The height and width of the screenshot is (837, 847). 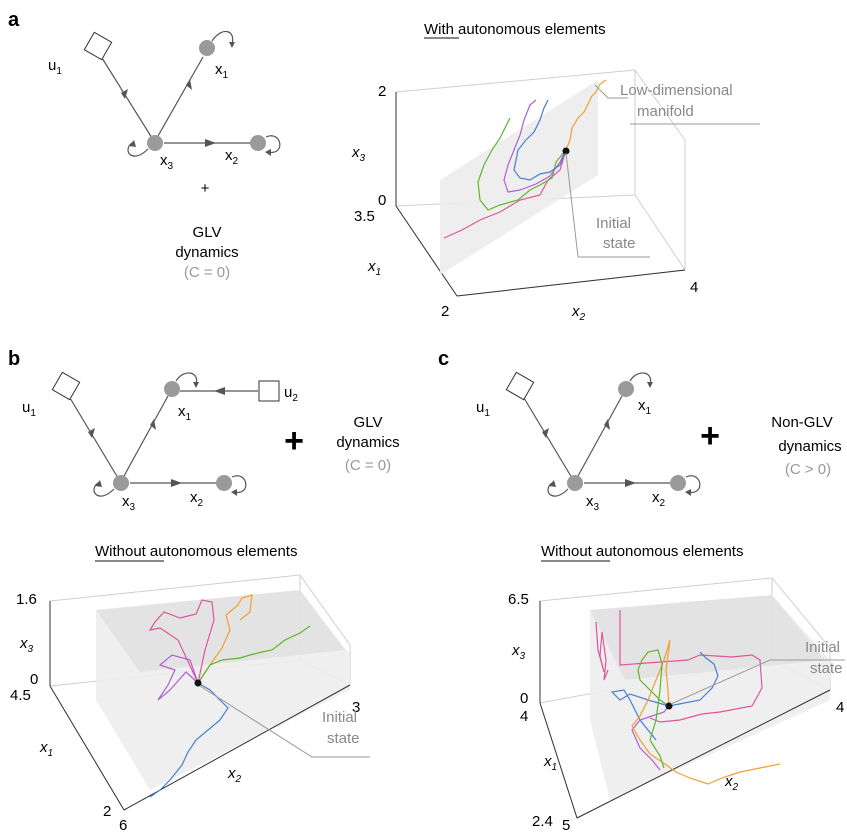 What do you see at coordinates (206, 252) in the screenshot?
I see `dynamics-line2-a: dynamics` at bounding box center [206, 252].